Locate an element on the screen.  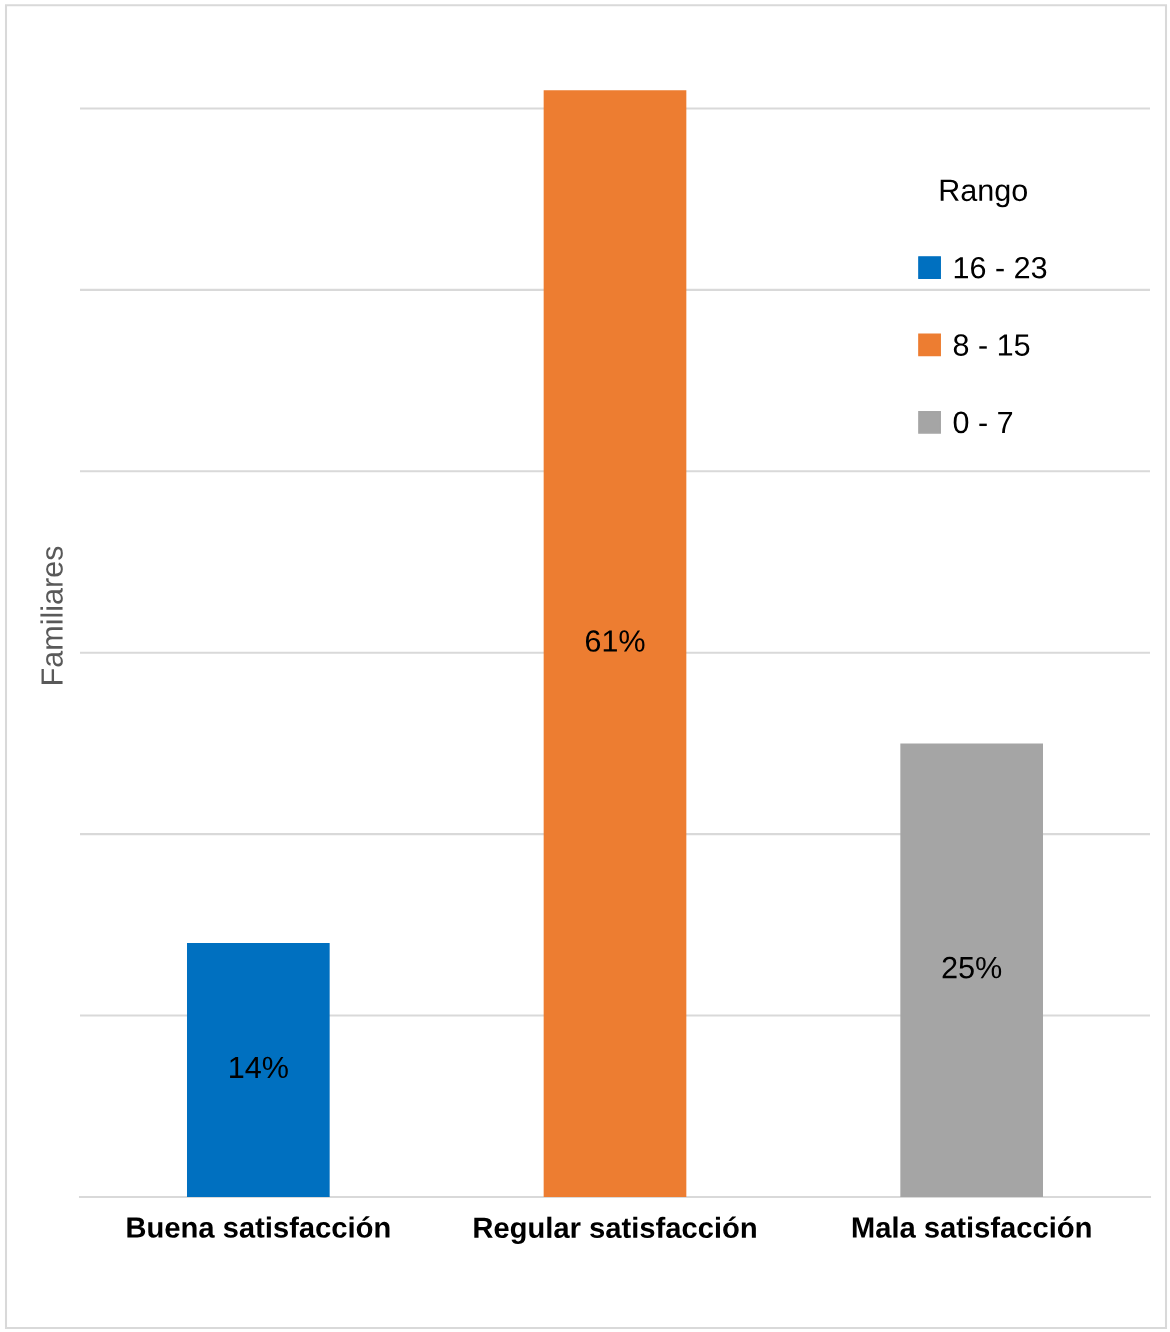
legend-label: 0 - 7 is located at coordinates (983, 422).